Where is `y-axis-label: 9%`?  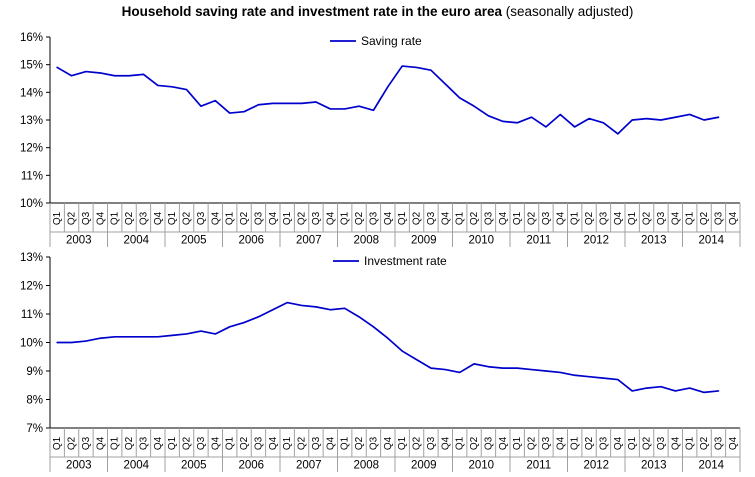
y-axis-label: 9% is located at coordinates (34, 372).